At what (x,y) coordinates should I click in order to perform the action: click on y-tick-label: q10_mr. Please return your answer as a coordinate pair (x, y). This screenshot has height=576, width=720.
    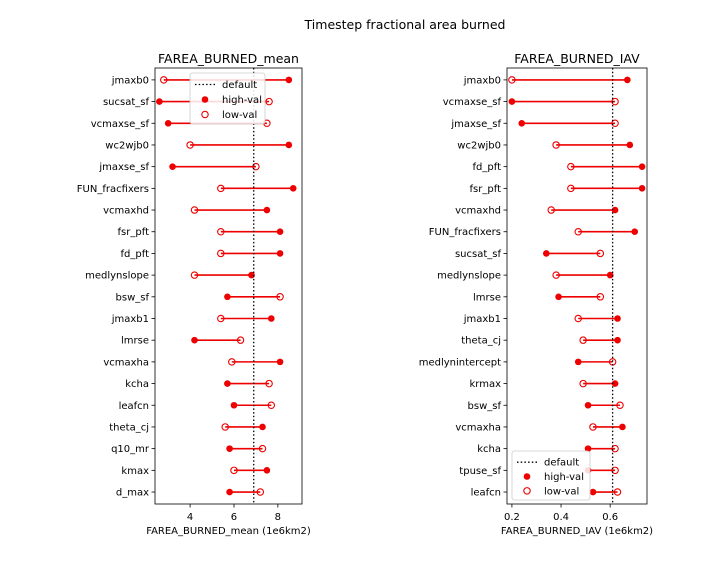
    Looking at the image, I should click on (130, 449).